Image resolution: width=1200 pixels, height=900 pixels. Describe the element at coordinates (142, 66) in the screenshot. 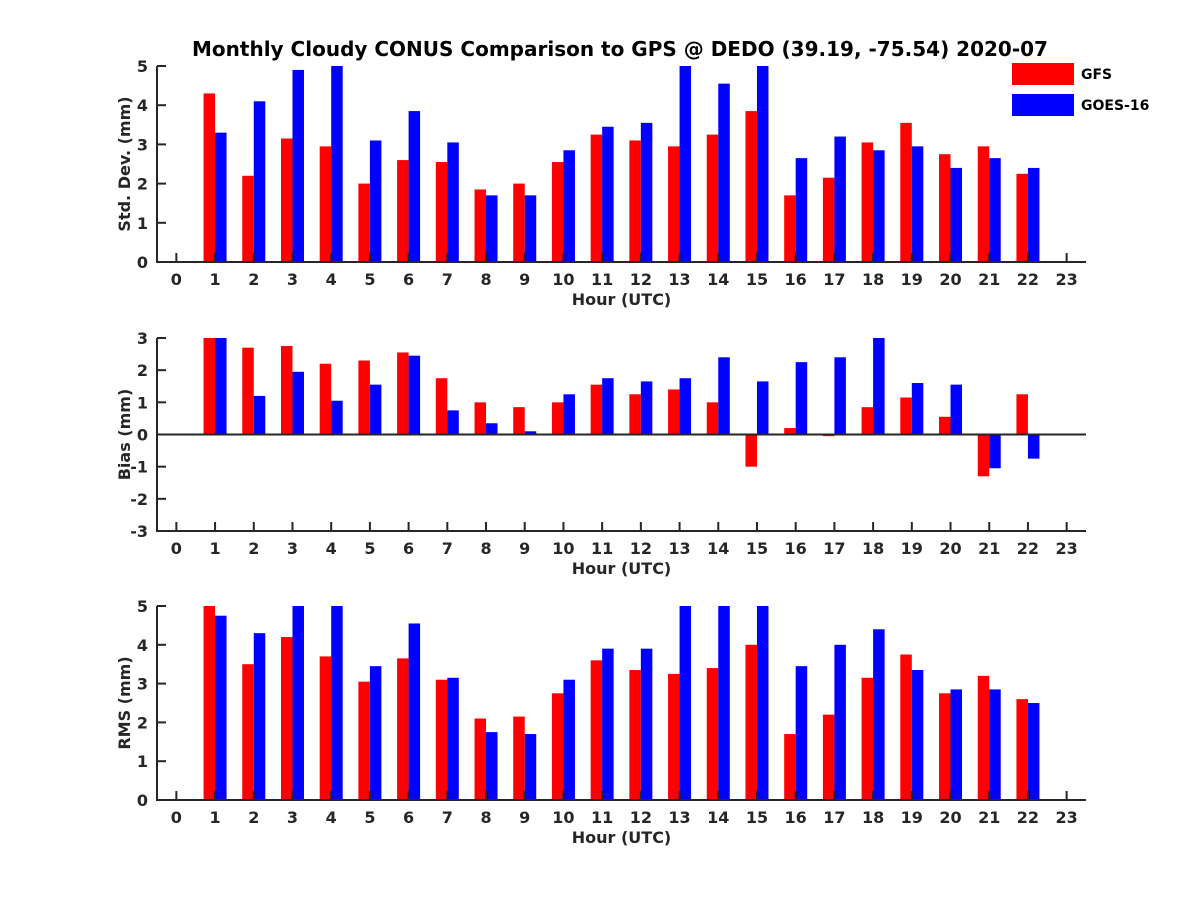

I see `y-tick-label: 5` at that location.